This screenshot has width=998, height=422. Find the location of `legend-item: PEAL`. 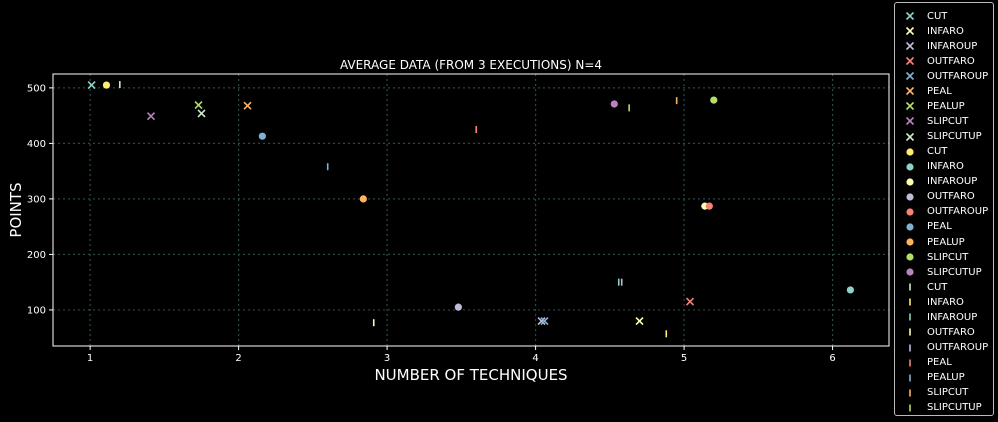

legend-item: PEAL is located at coordinates (925, 227).